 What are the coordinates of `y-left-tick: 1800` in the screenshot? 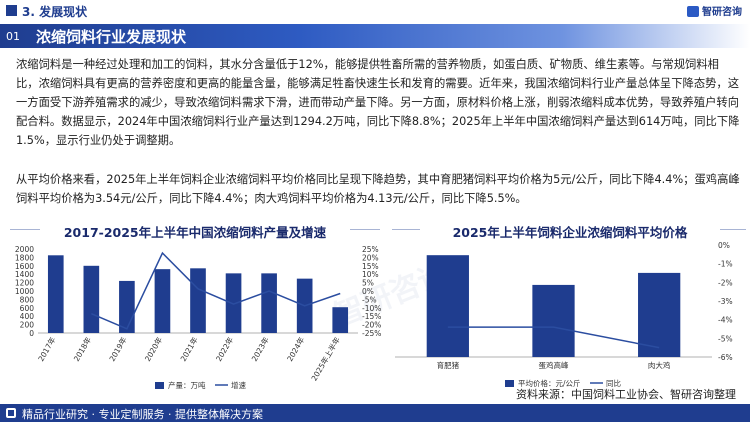 It's located at (24, 257).